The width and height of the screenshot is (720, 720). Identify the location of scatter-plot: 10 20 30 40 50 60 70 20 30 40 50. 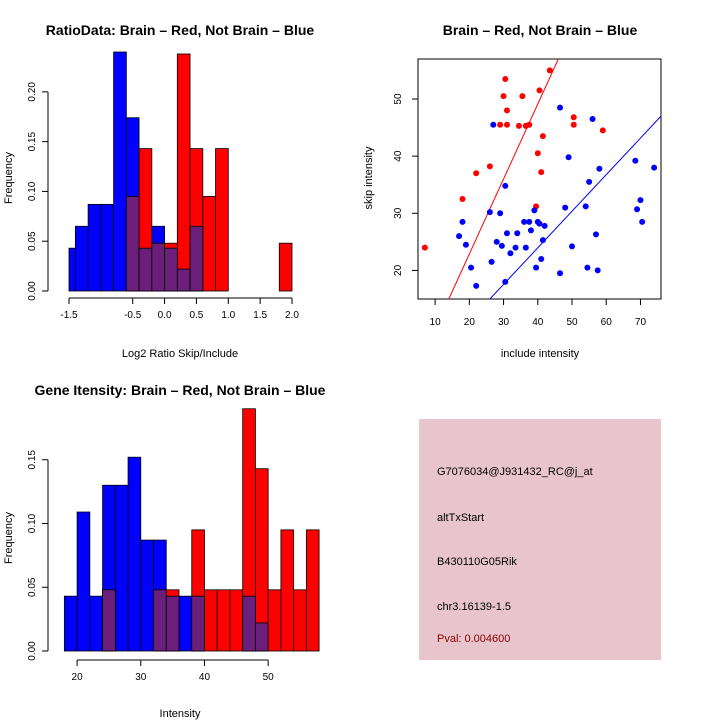
(527, 193).